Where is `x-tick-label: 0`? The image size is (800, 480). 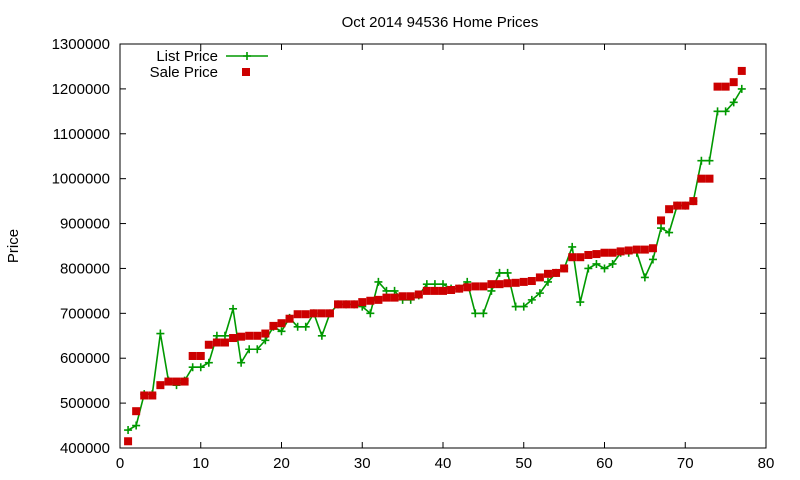
x-tick-label: 0 is located at coordinates (120, 463).